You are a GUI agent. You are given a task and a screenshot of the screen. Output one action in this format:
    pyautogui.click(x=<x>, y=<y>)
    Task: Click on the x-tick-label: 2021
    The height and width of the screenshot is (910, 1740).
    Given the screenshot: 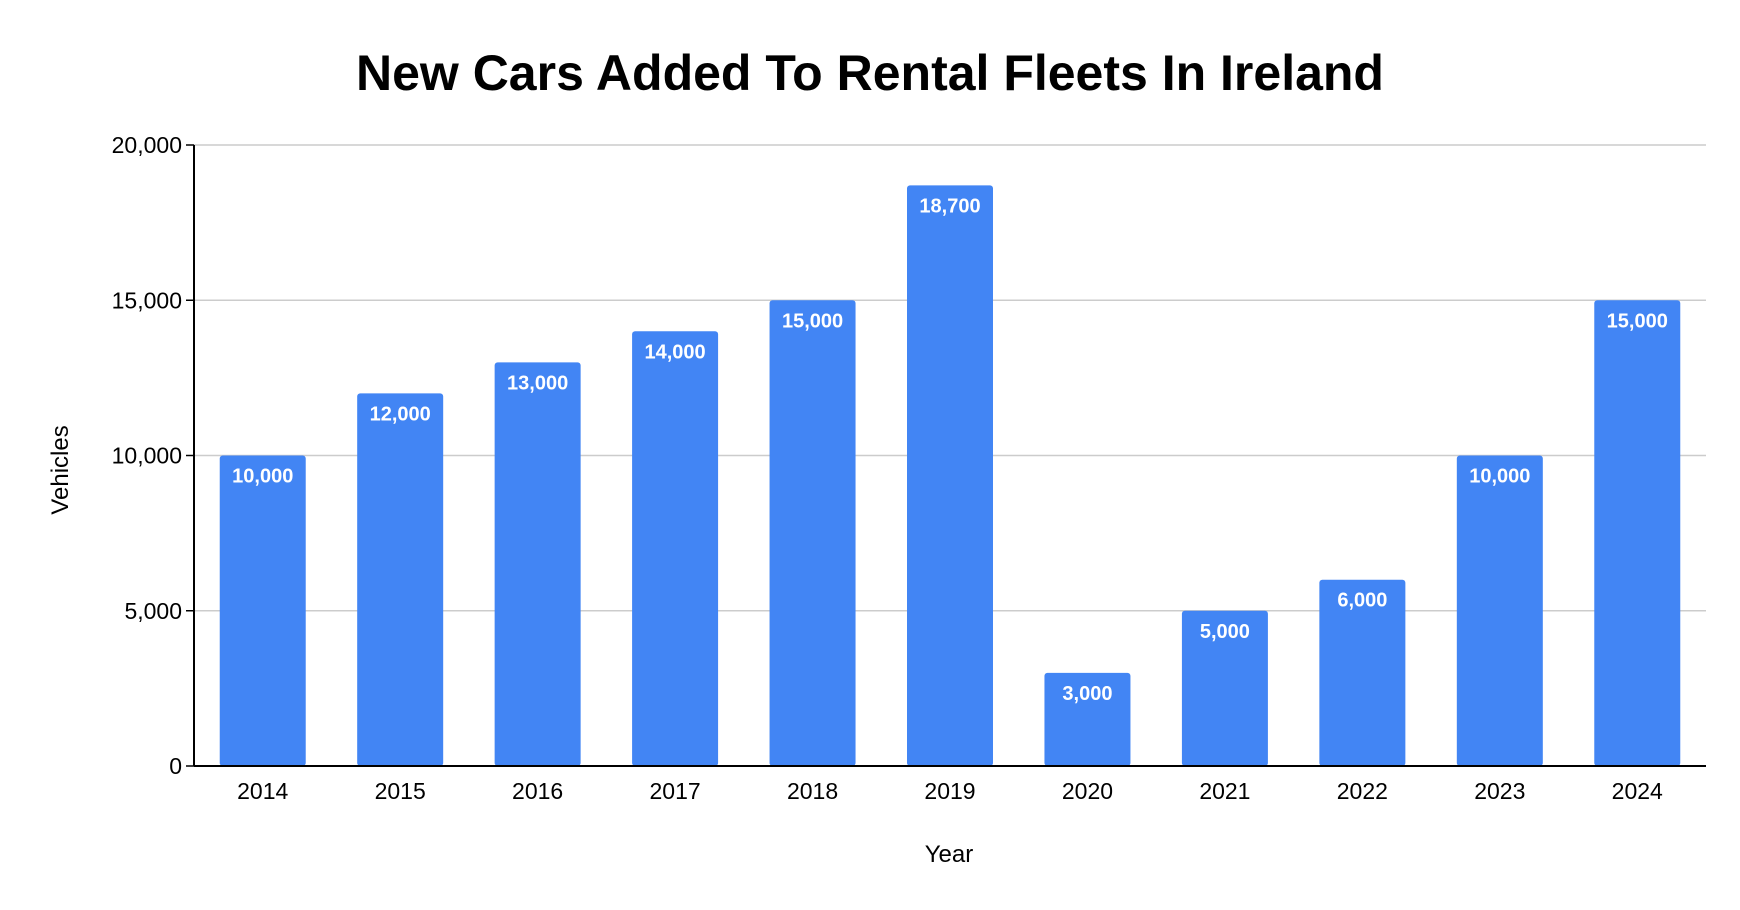 What is the action you would take?
    pyautogui.click(x=1224, y=791)
    